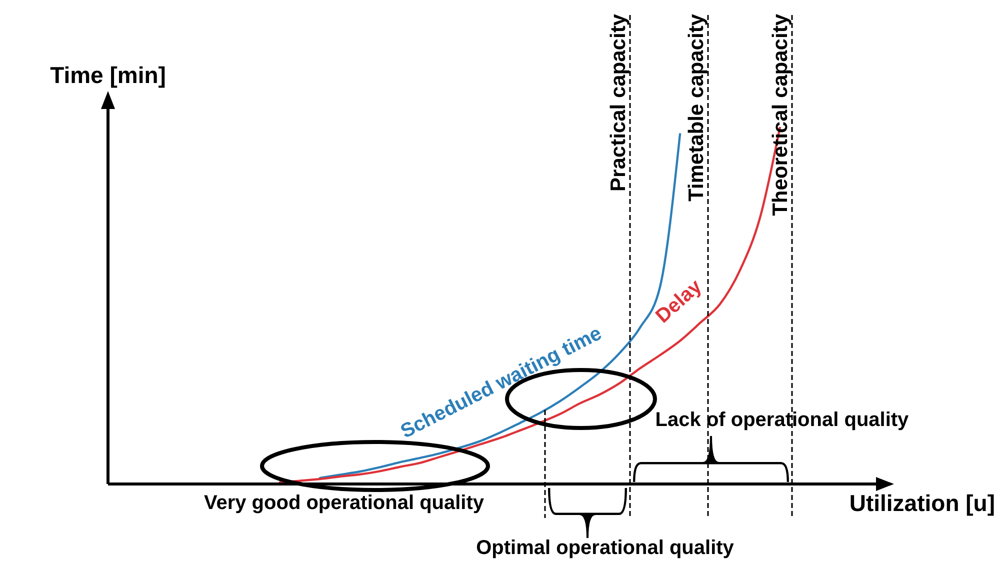 This screenshot has width=998, height=565. Describe the element at coordinates (780, 115) in the screenshot. I see `annotation: Theoretical capacity` at that location.